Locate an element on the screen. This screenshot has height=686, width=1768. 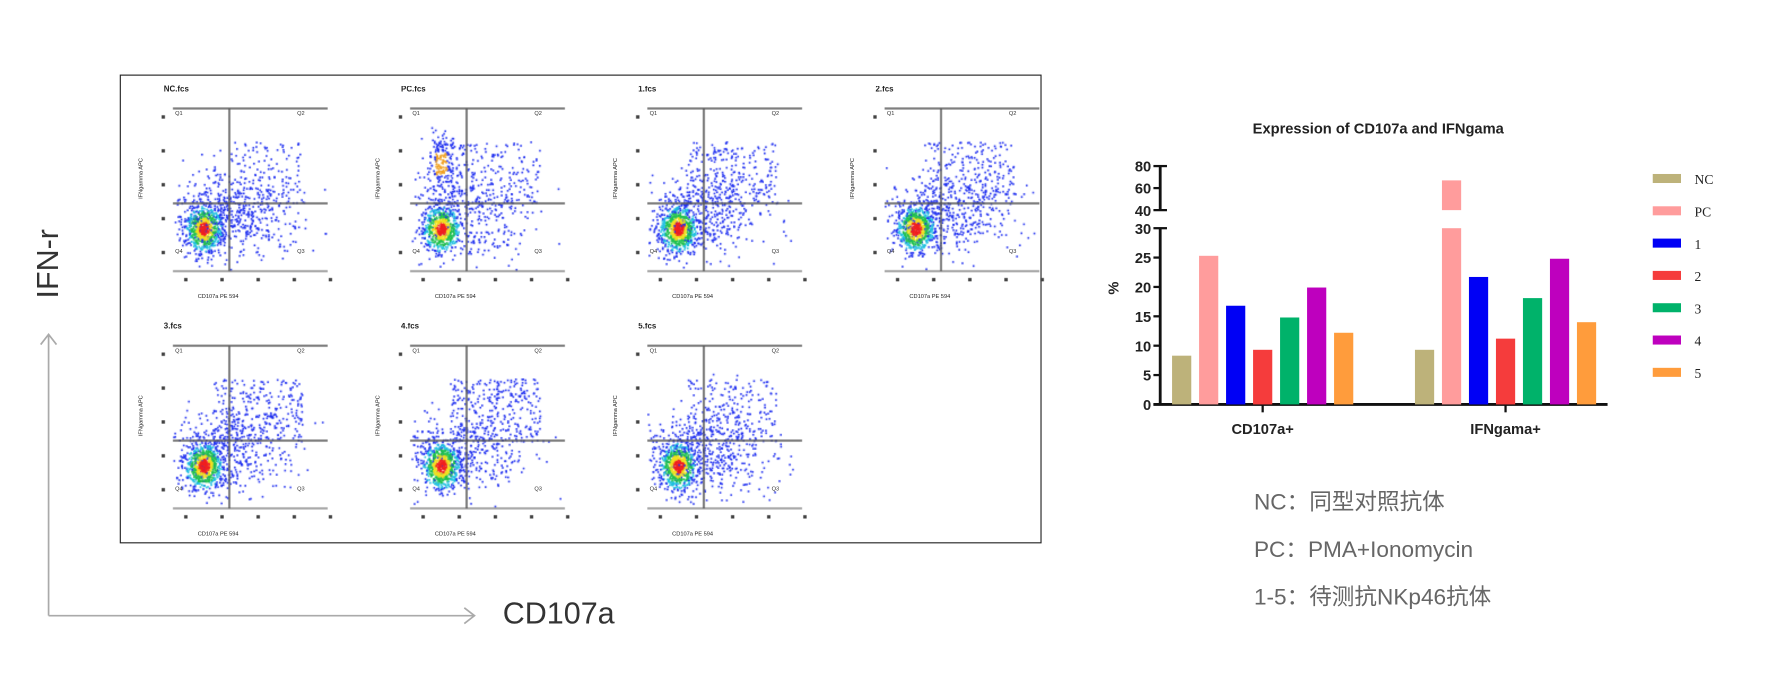
y-tick-label: 0 is located at coordinates (1147, 406).